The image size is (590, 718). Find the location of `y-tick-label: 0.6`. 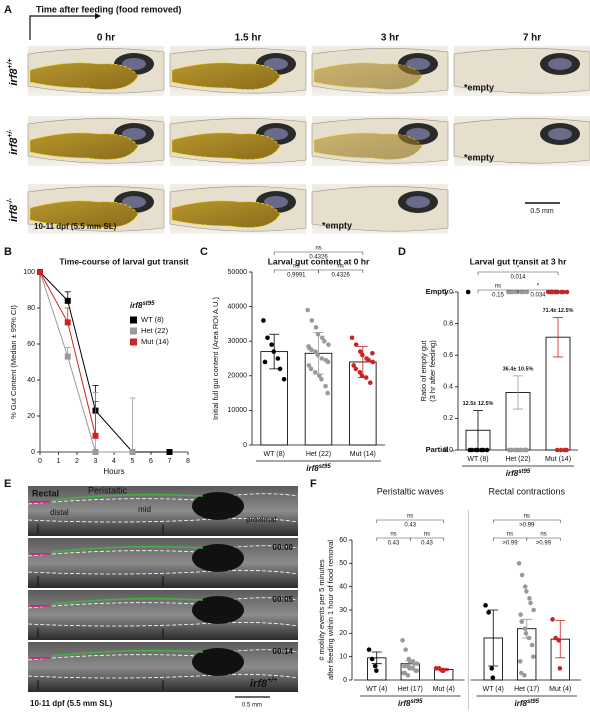

y-tick-label: 0.6 is located at coordinates (448, 355).